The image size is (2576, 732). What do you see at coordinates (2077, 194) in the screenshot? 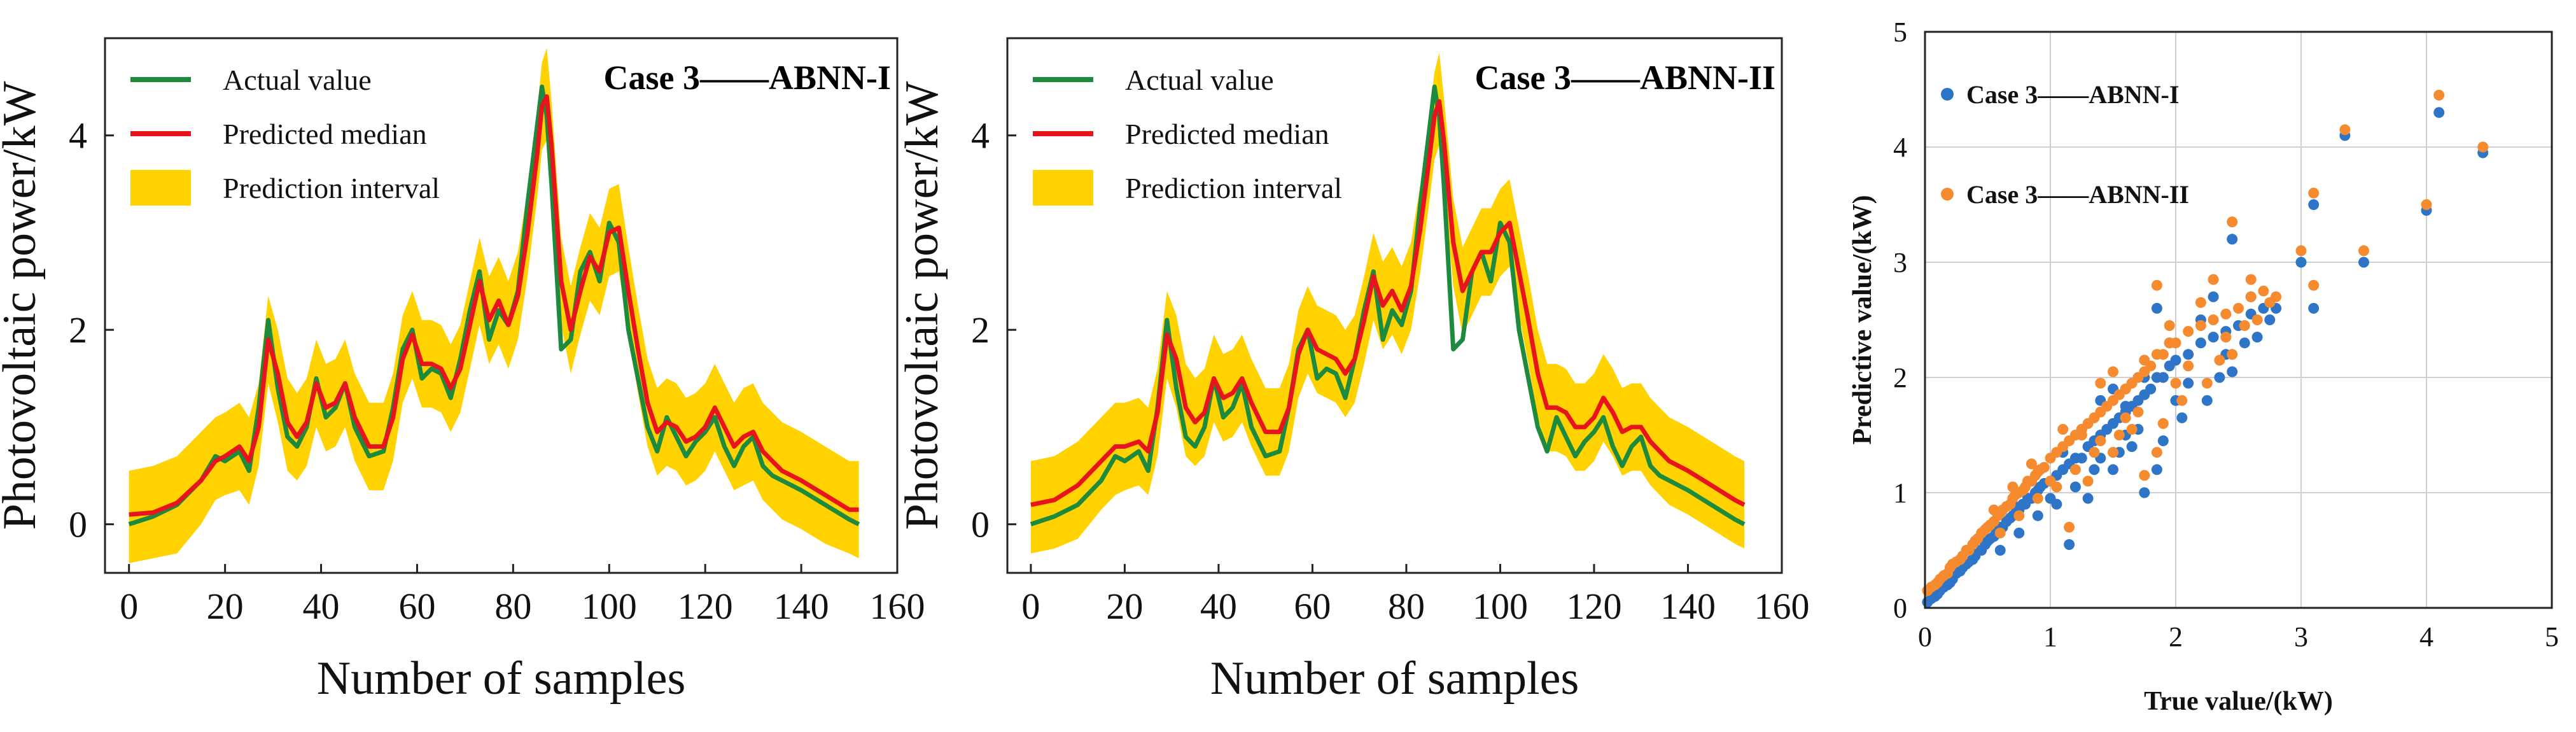
I see `legend-label-abnn-ii: Case 3——ABNN-II` at bounding box center [2077, 194].